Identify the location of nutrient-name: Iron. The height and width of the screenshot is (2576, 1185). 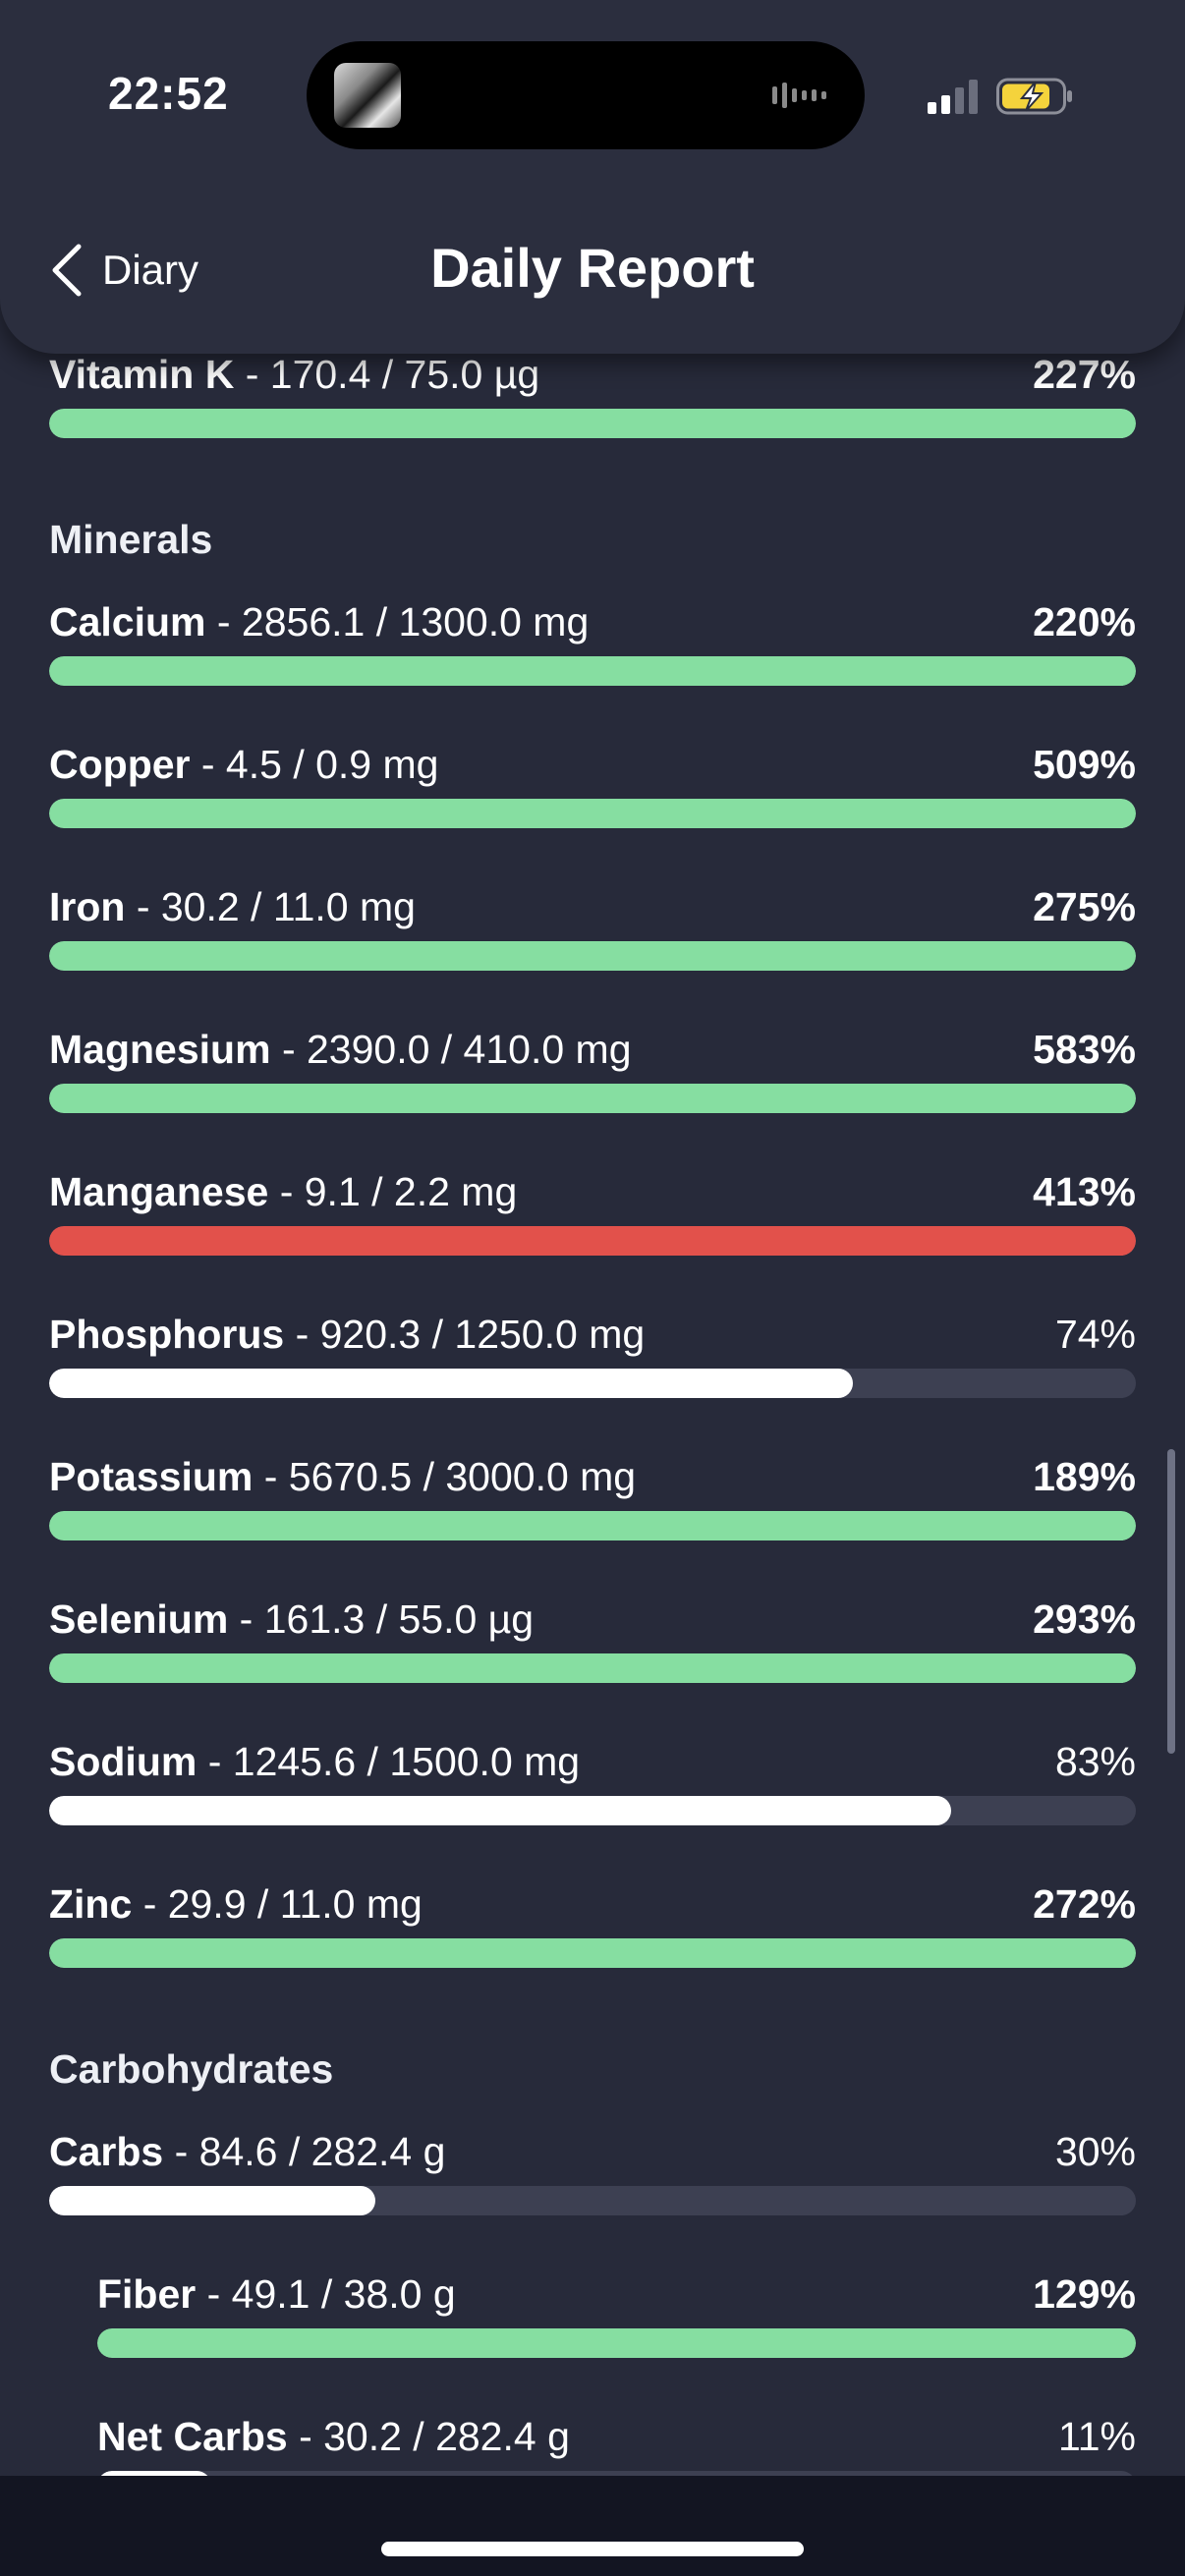
(88, 906).